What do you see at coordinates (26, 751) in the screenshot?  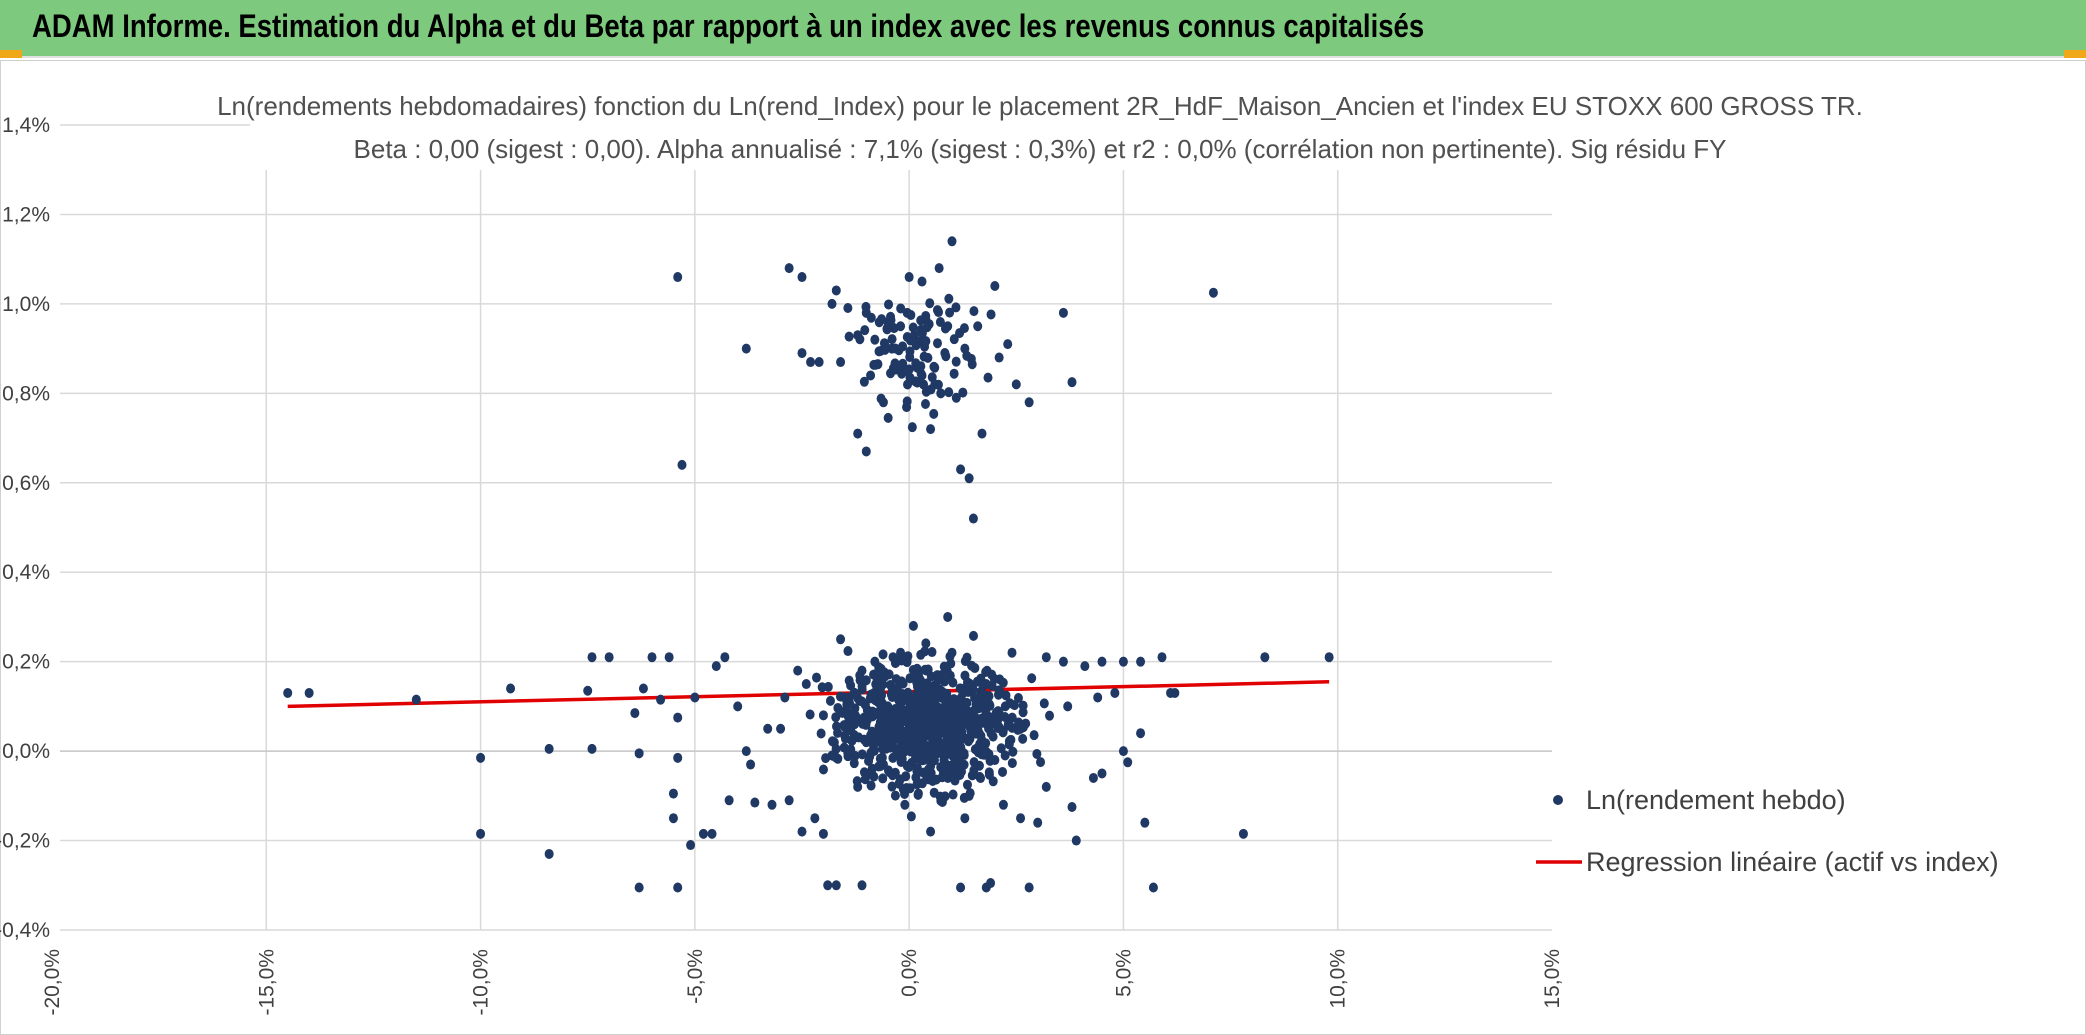 I see `y-tick-label: 0,0%` at bounding box center [26, 751].